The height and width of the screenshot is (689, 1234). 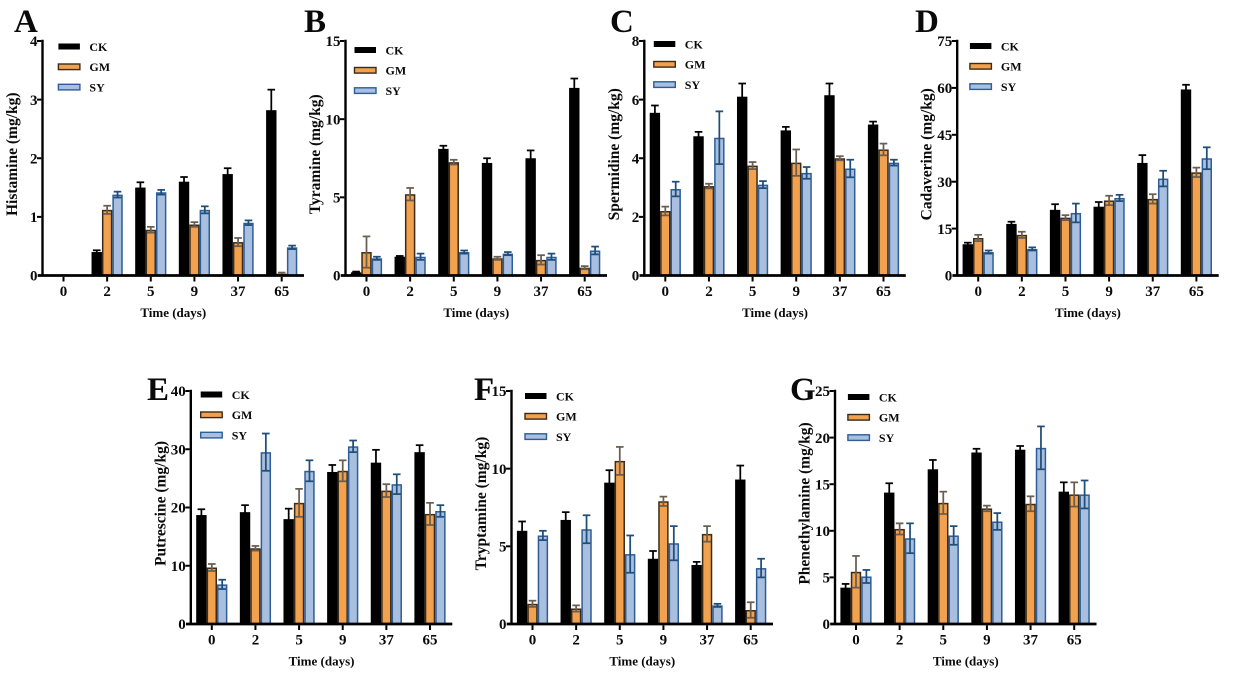 I want to click on svg-text: 25, so click(x=822, y=392).